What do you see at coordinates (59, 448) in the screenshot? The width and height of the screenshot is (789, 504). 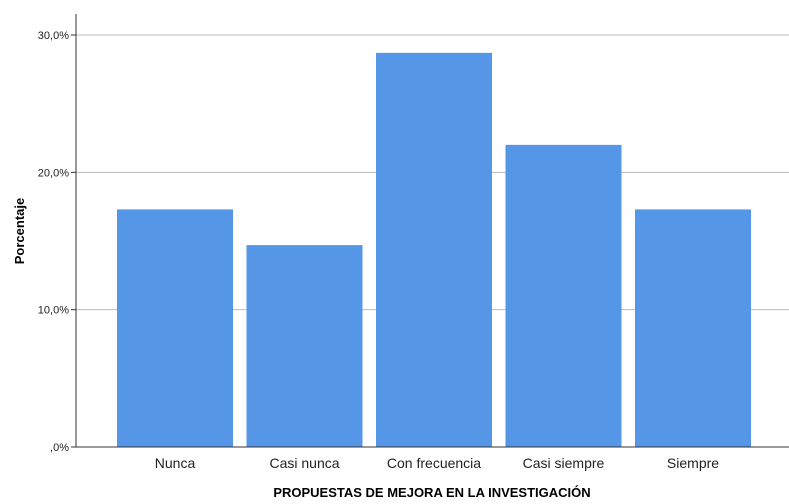 I see `y-tick-label: ,0%` at bounding box center [59, 448].